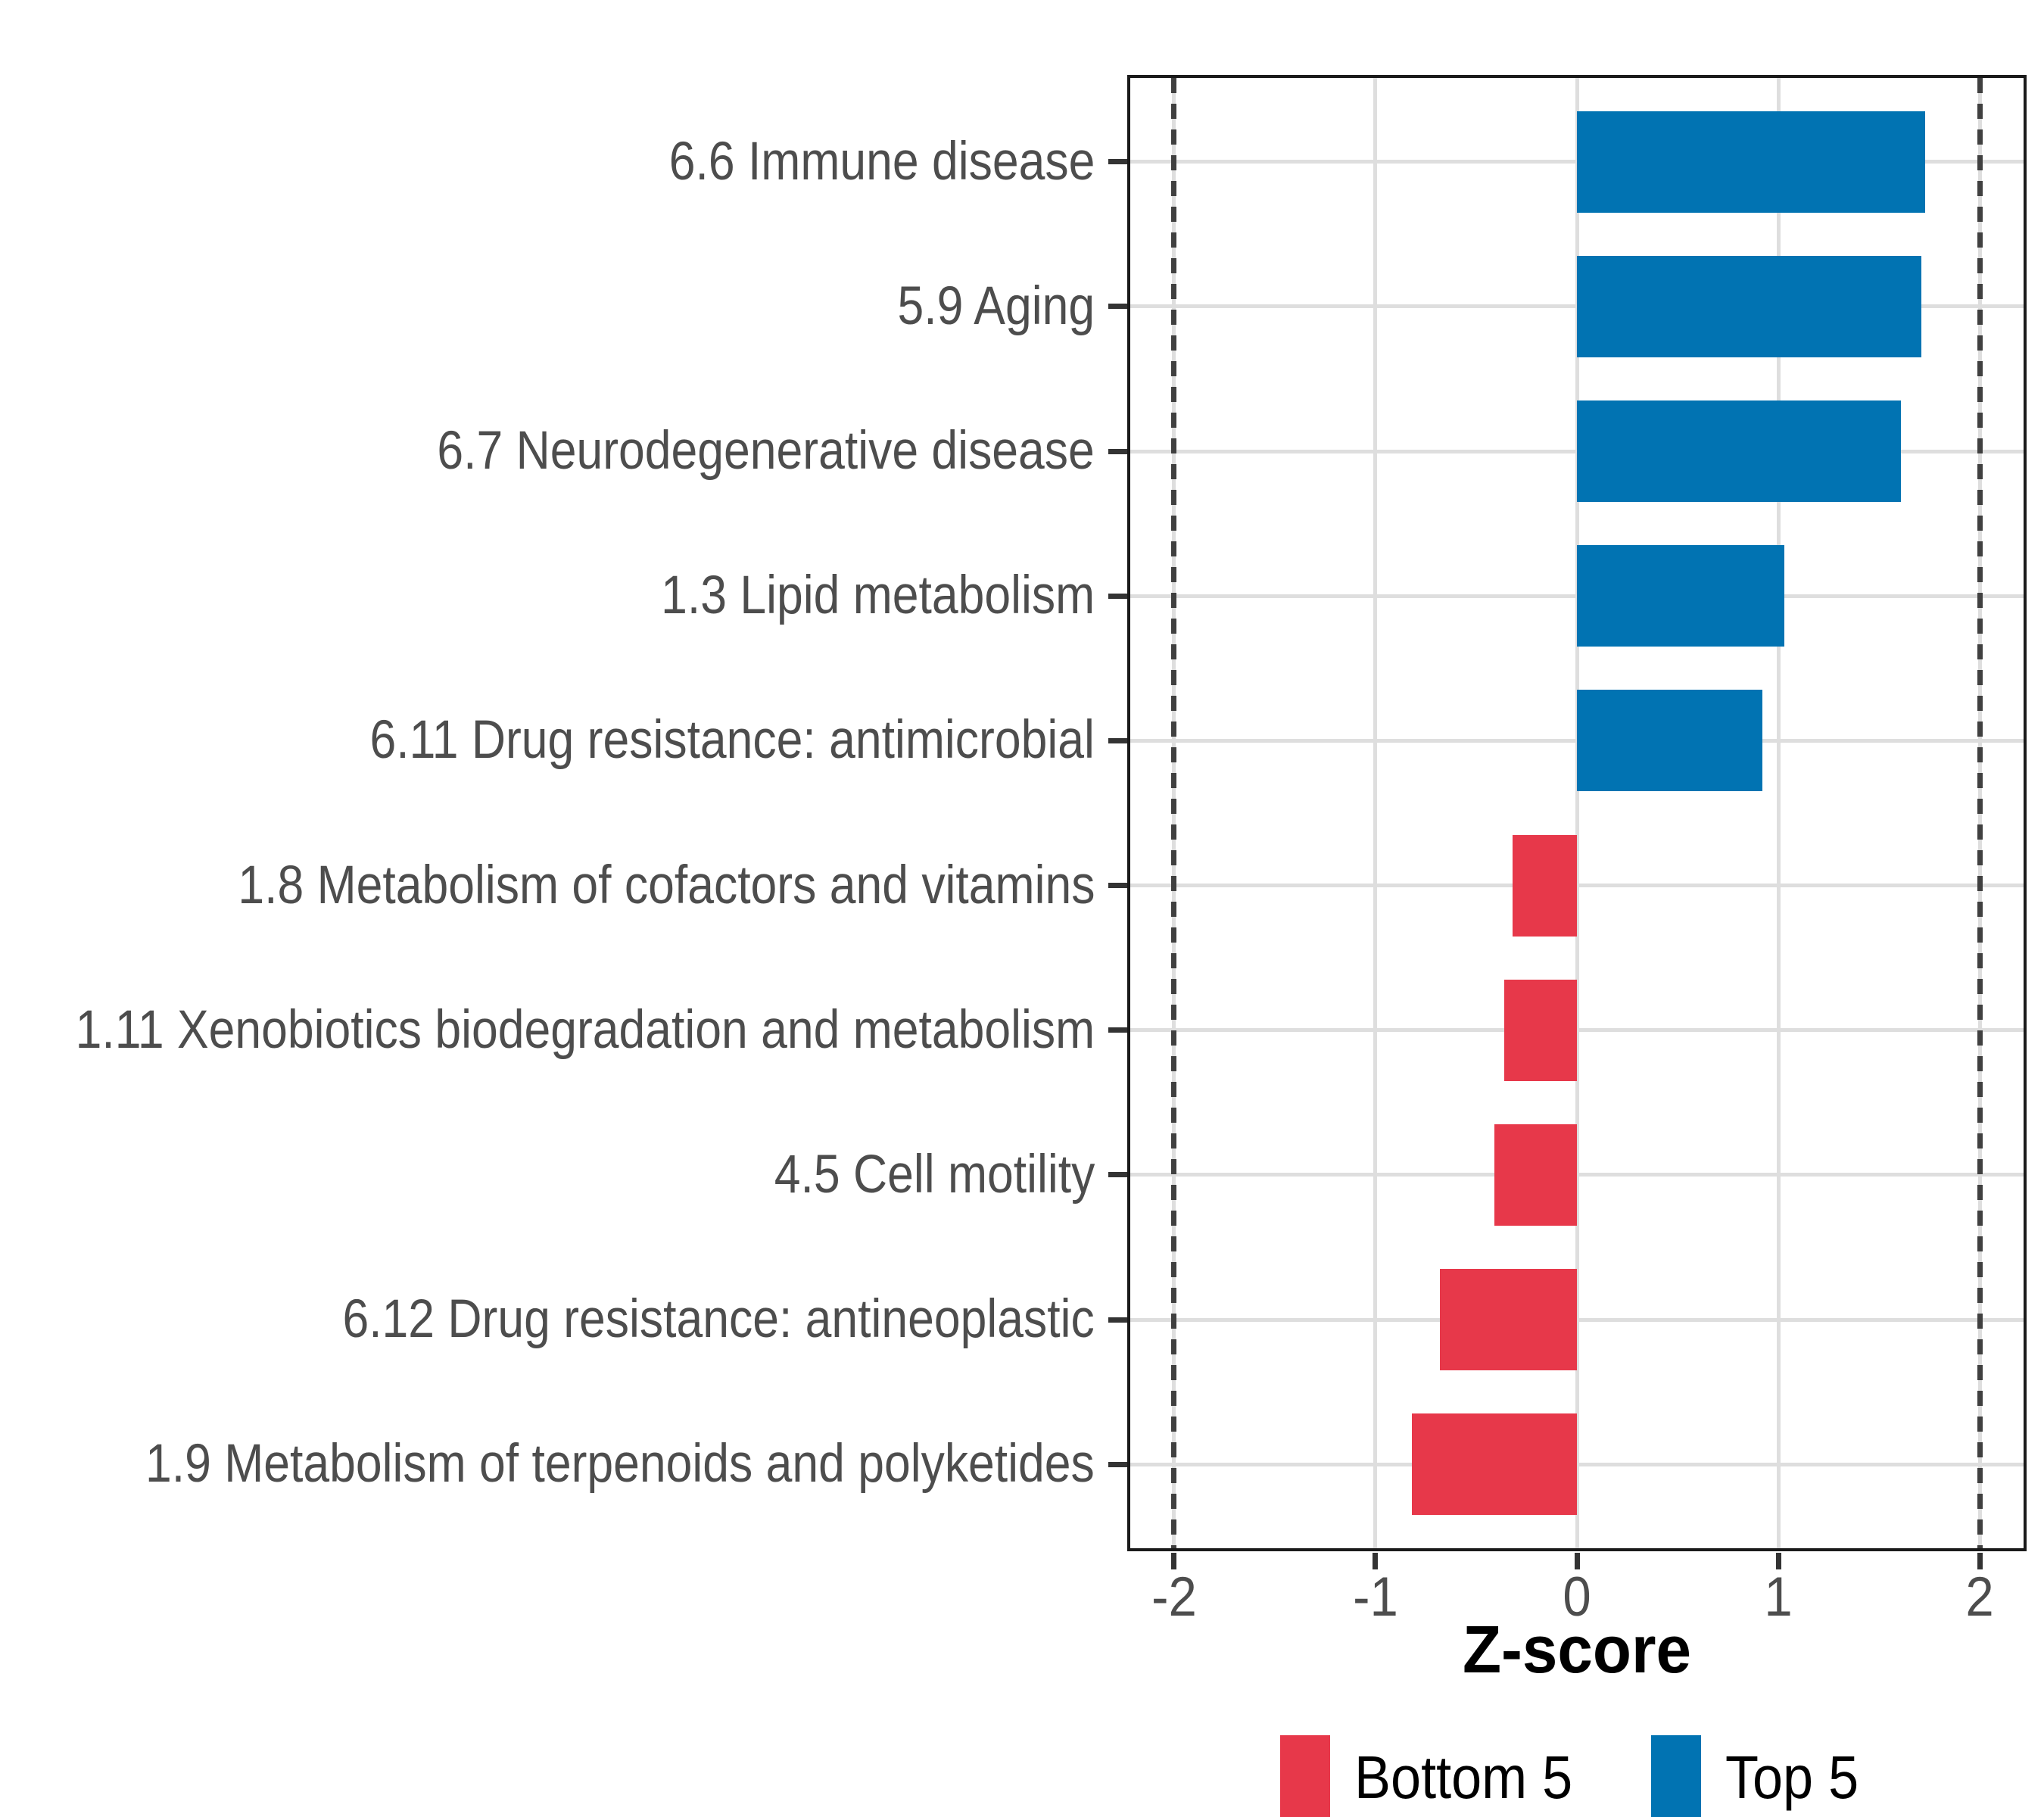 This screenshot has height=1817, width=2044. I want to click on legend: Bottom 5 Top 5, so click(1577, 1775).